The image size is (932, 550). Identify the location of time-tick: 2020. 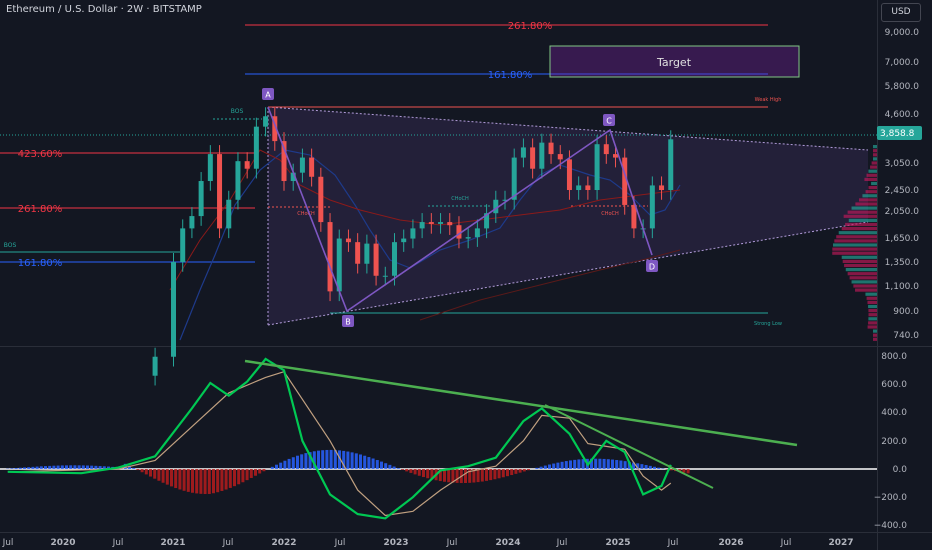
(62, 543).